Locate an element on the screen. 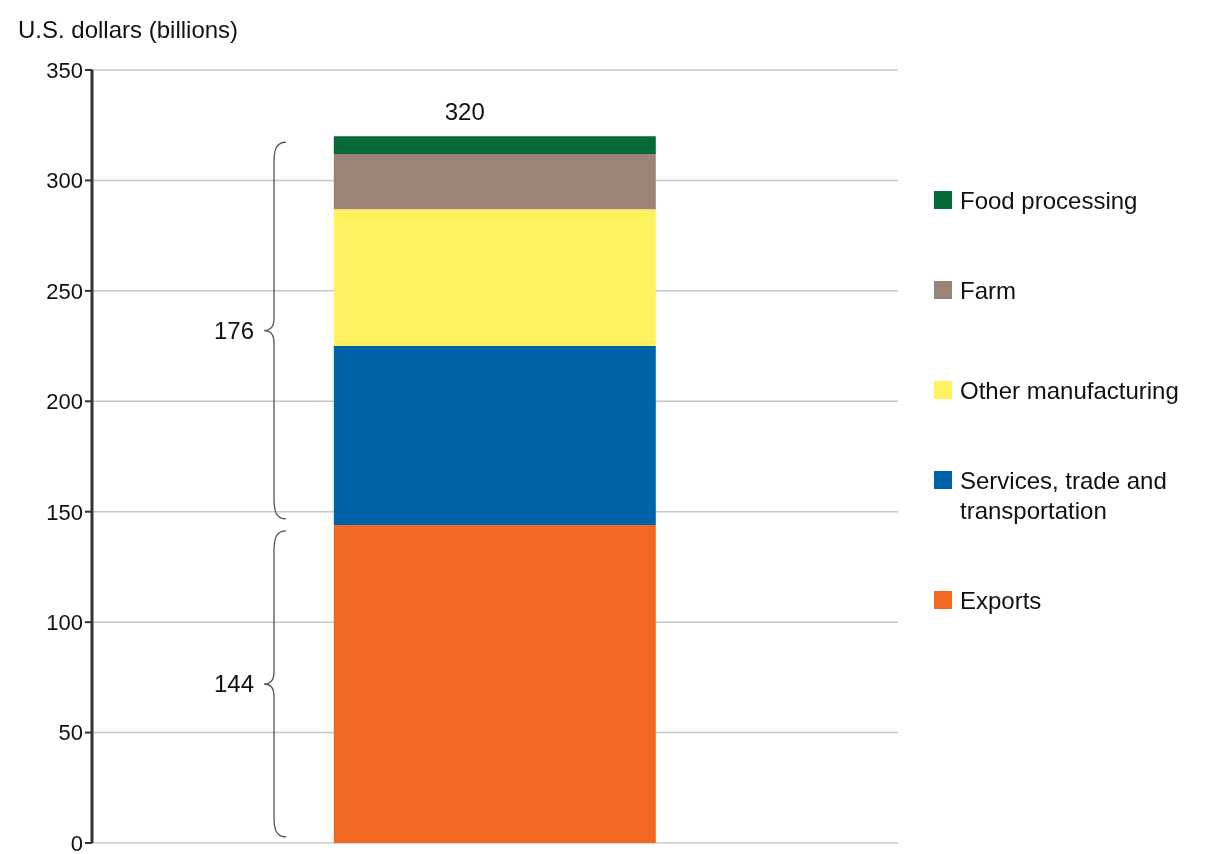 This screenshot has height=854, width=1232. legend-label: Other manufacturing is located at coordinates (1069, 391).